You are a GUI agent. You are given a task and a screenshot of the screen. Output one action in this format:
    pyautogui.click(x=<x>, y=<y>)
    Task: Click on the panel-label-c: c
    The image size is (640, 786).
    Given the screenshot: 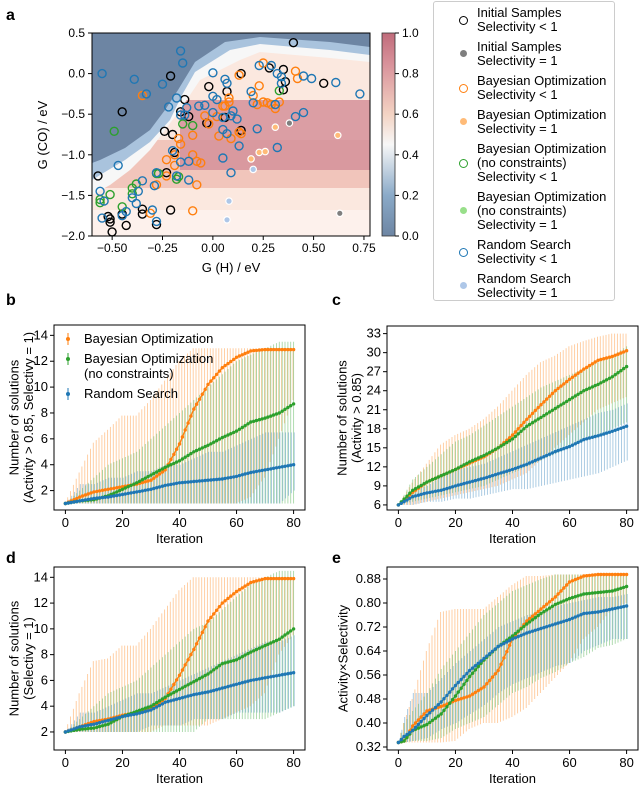 What is the action you would take?
    pyautogui.click(x=336, y=300)
    